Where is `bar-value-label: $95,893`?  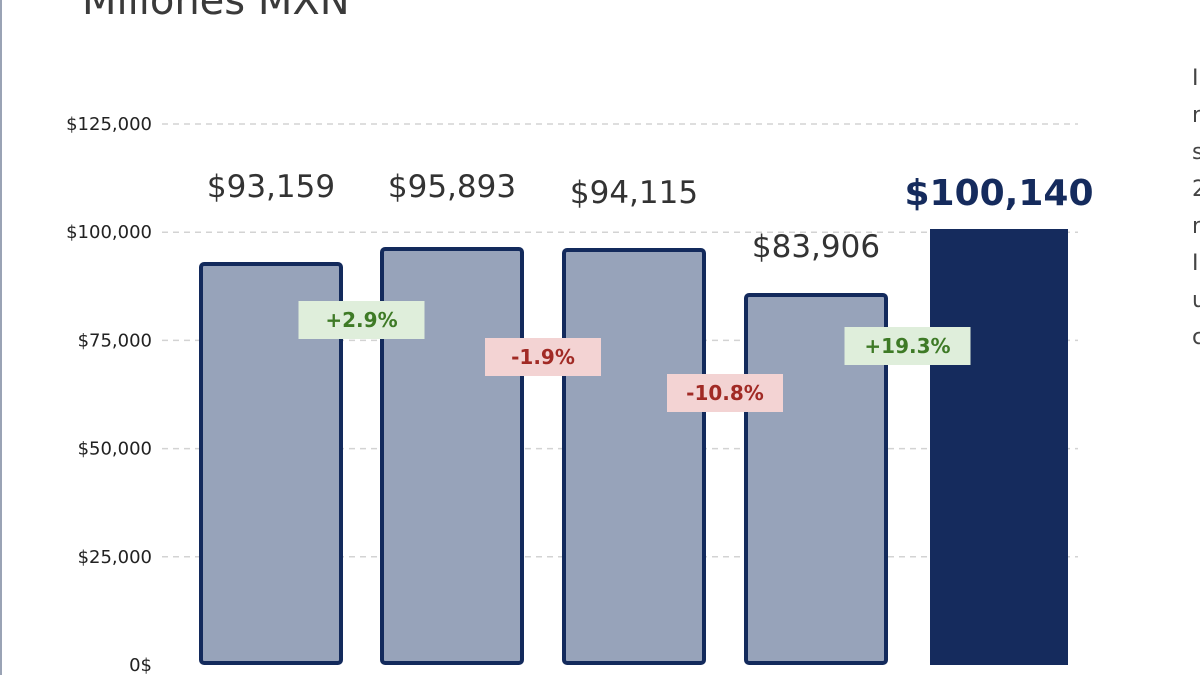 bar-value-label: $95,893 is located at coordinates (452, 187).